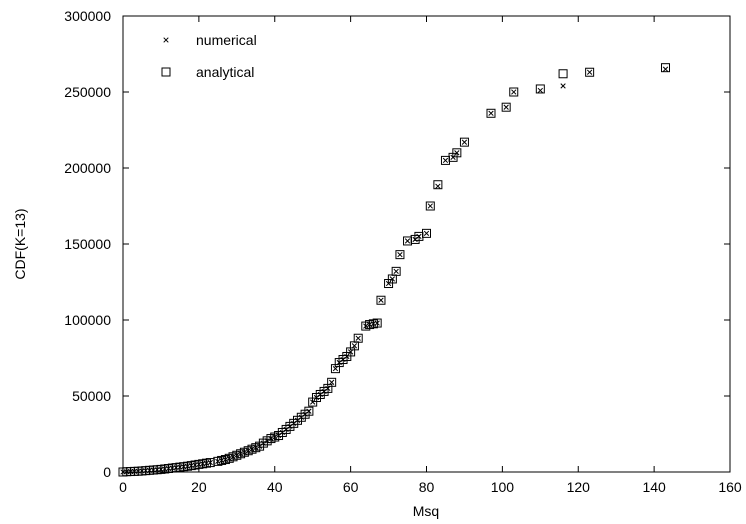 The image size is (746, 524). Describe the element at coordinates (427, 487) in the screenshot. I see `x-tick-label: 80` at that location.